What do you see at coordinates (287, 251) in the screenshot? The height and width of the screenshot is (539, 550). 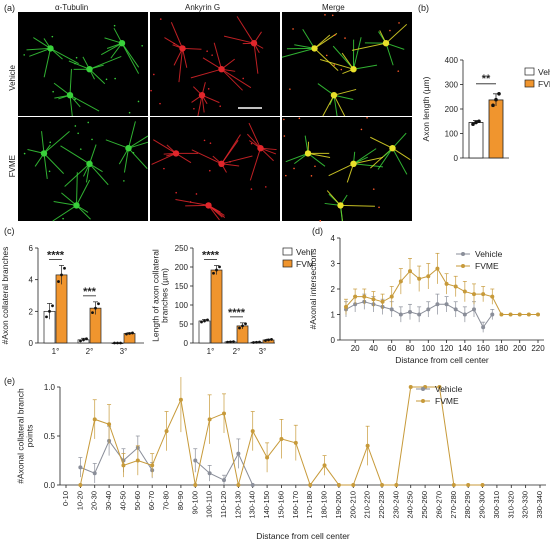 I see `legend-swatch` at bounding box center [287, 251].